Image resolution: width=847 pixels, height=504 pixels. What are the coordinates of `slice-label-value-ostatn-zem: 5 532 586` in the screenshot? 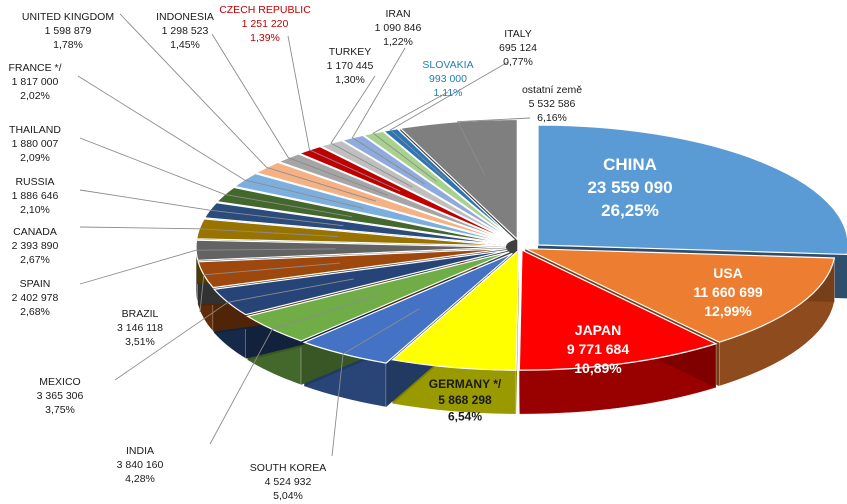 It's located at (552, 104).